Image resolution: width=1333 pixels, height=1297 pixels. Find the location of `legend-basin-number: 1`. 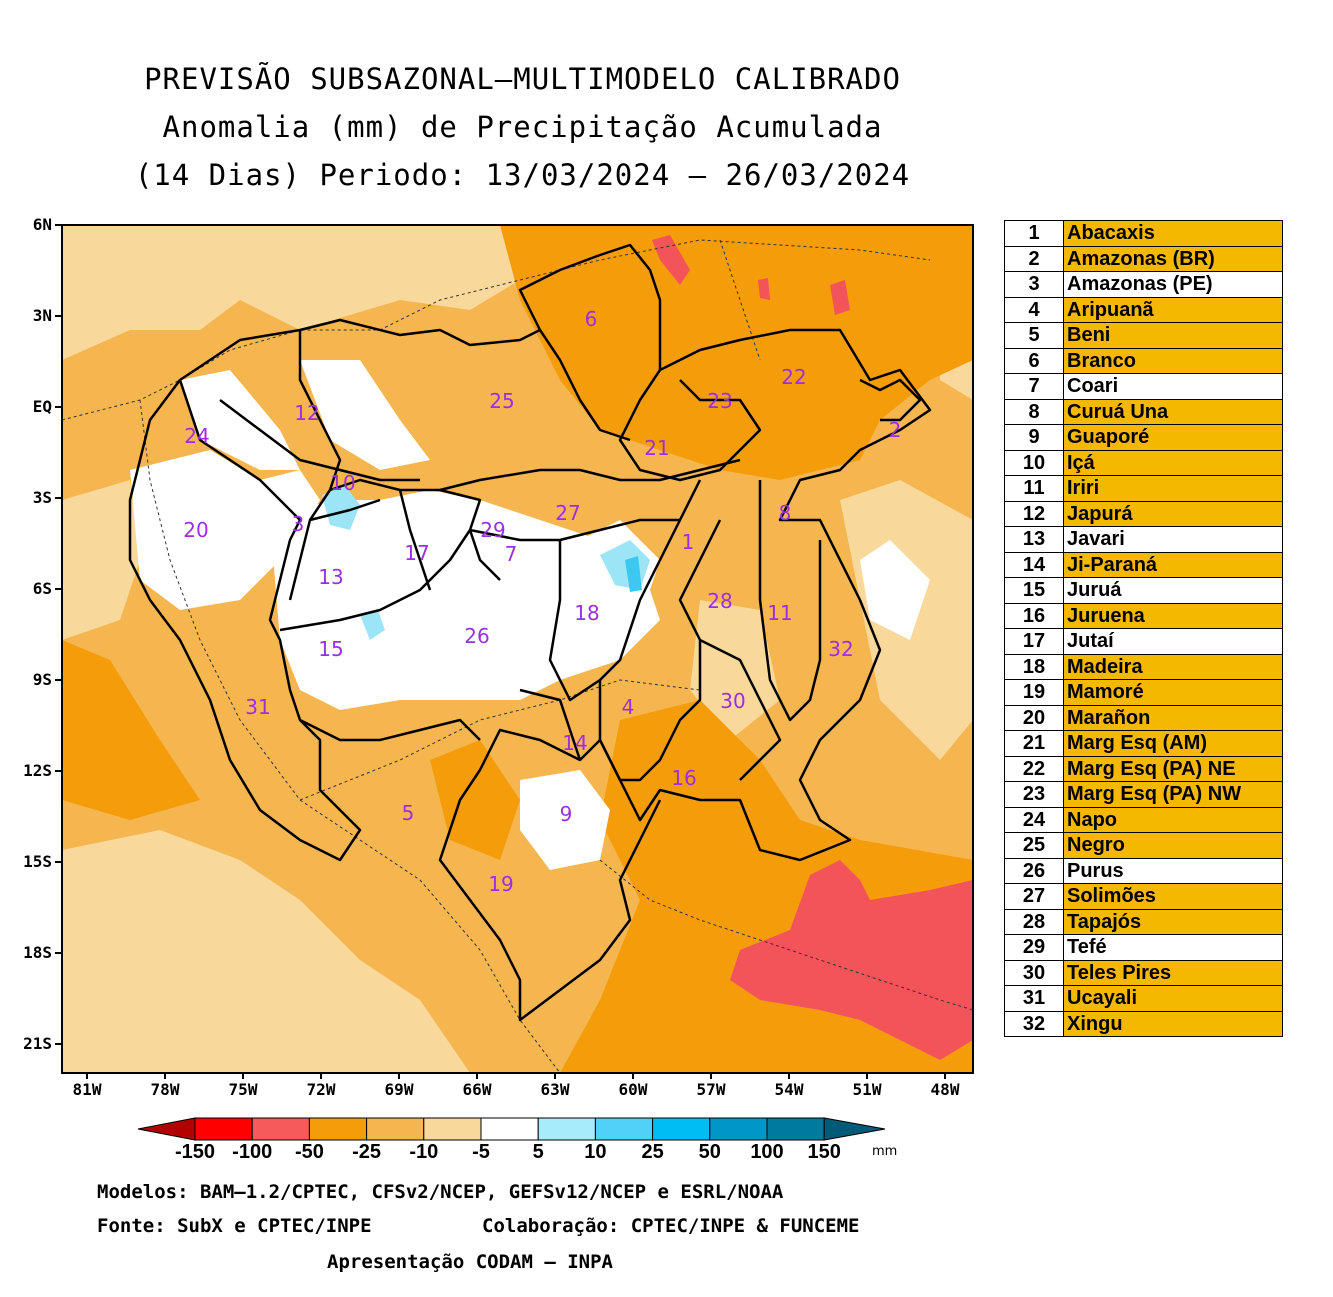

legend-basin-number: 1 is located at coordinates (1034, 233).